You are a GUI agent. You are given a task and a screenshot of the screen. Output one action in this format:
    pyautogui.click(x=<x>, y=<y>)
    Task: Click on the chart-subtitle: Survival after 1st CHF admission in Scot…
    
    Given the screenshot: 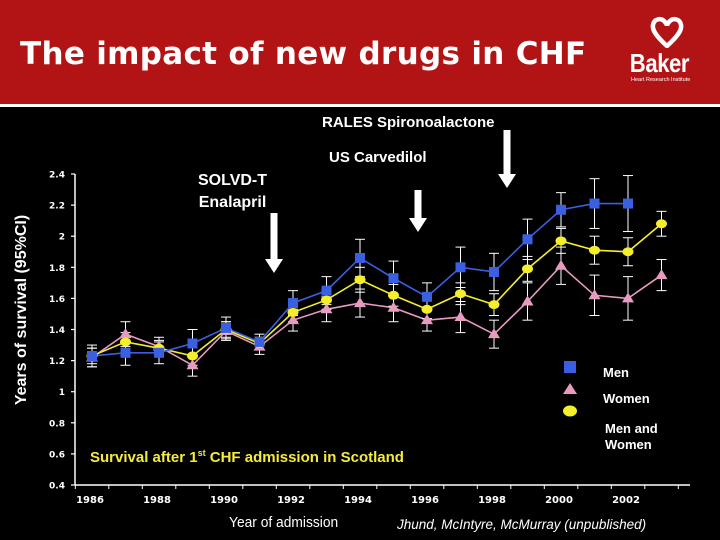 What is the action you would take?
    pyautogui.click(x=247, y=457)
    